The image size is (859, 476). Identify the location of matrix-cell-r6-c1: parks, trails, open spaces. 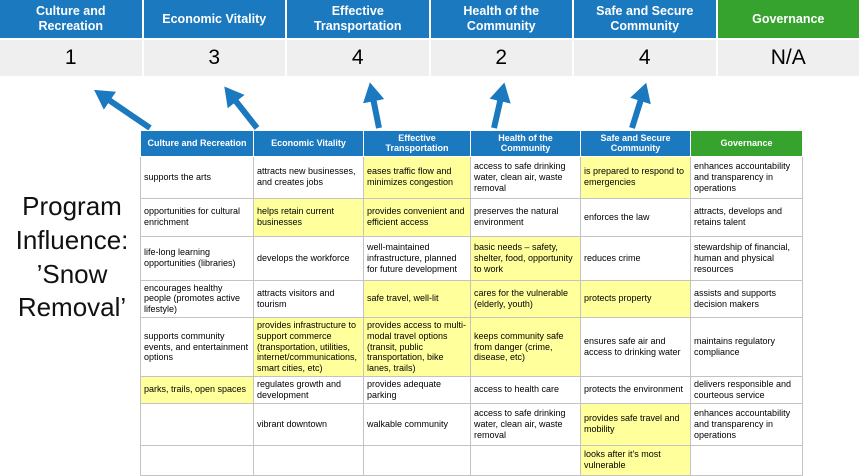
(197, 390).